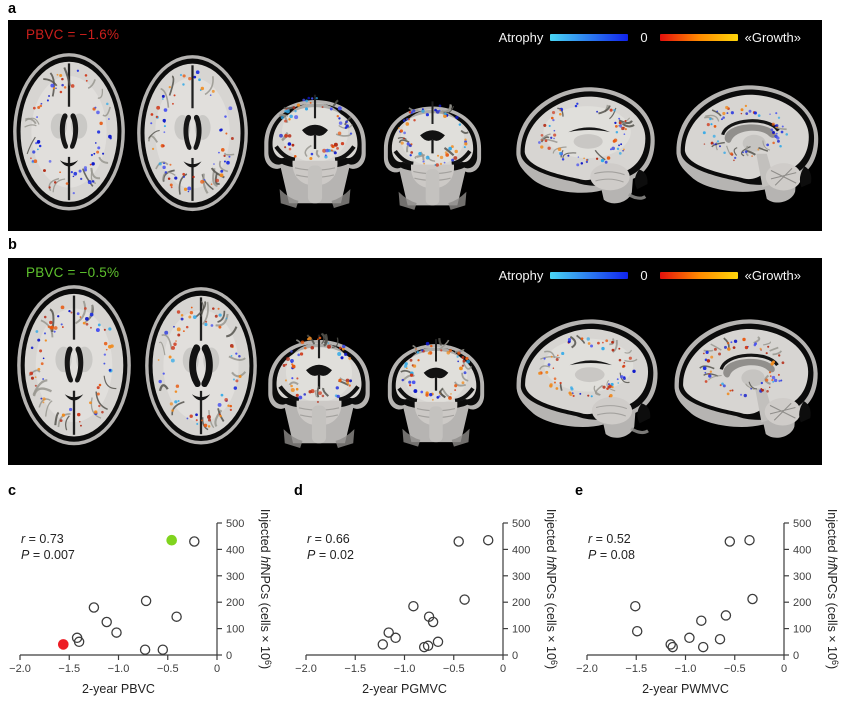 The height and width of the screenshot is (710, 847). What do you see at coordinates (609, 539) in the screenshot?
I see `svg-text: r = 0.52` at bounding box center [609, 539].